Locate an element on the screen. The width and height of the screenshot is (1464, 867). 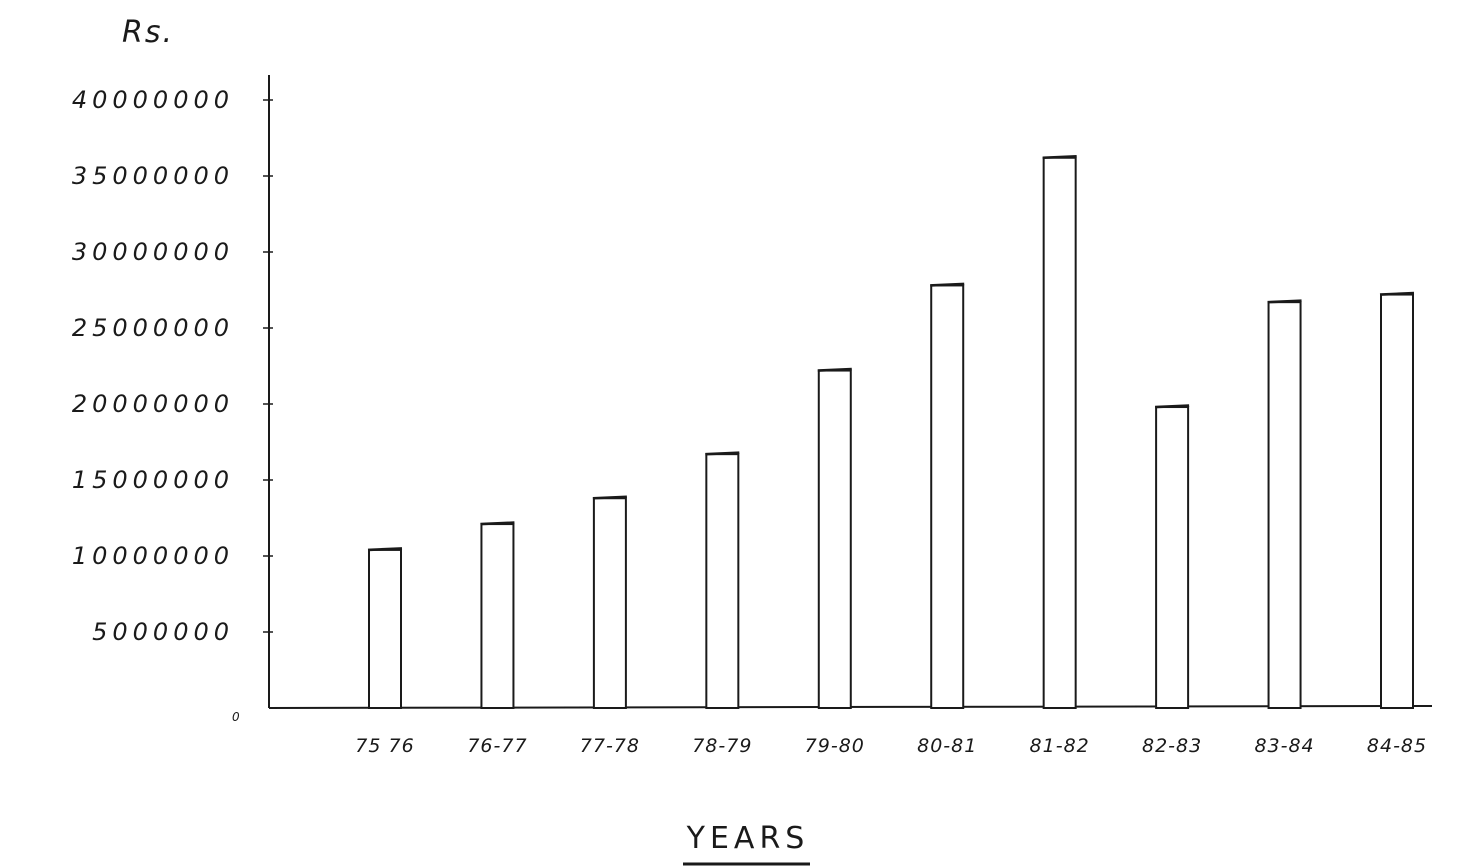
y-tick-label: 35000000 is located at coordinates (153, 176).